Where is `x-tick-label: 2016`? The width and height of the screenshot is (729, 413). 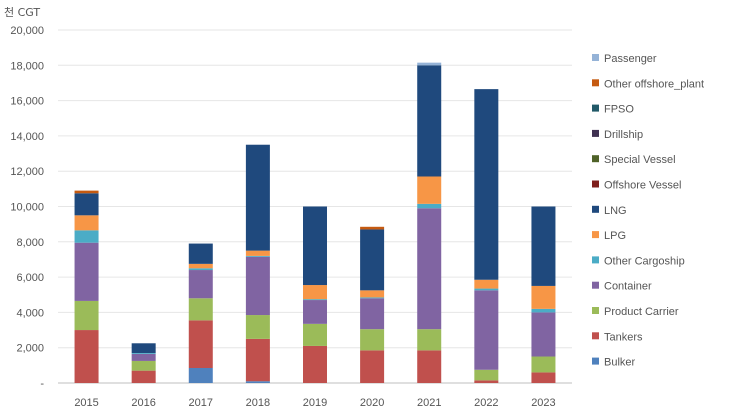 x-tick-label: 2016 is located at coordinates (143, 403).